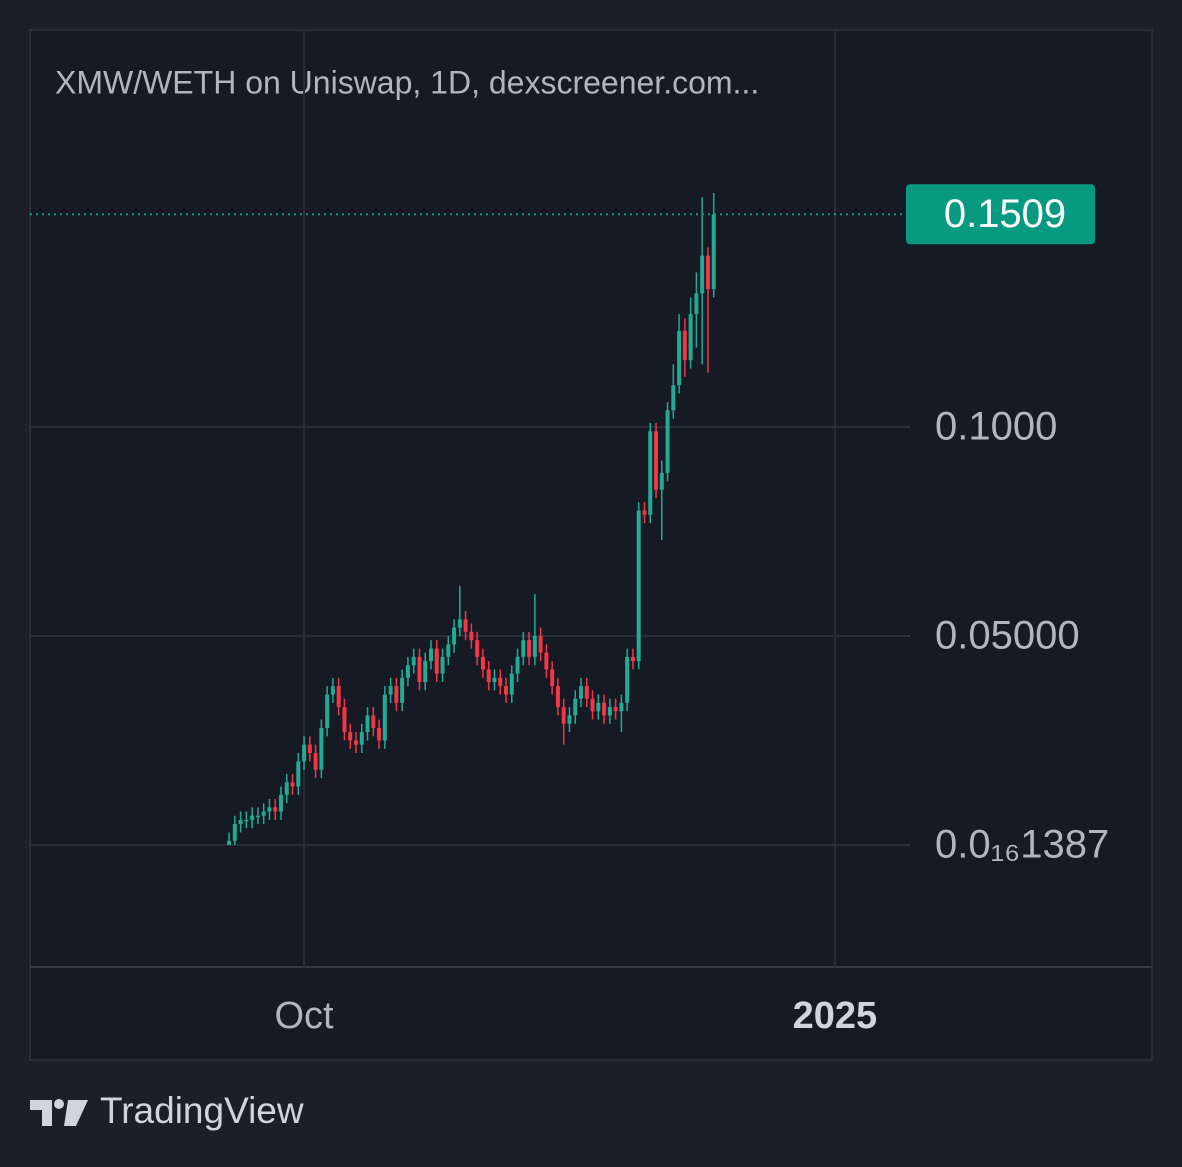 Image resolution: width=1182 pixels, height=1167 pixels. What do you see at coordinates (305, 1016) in the screenshot?
I see `x-tick-label: Oct` at bounding box center [305, 1016].